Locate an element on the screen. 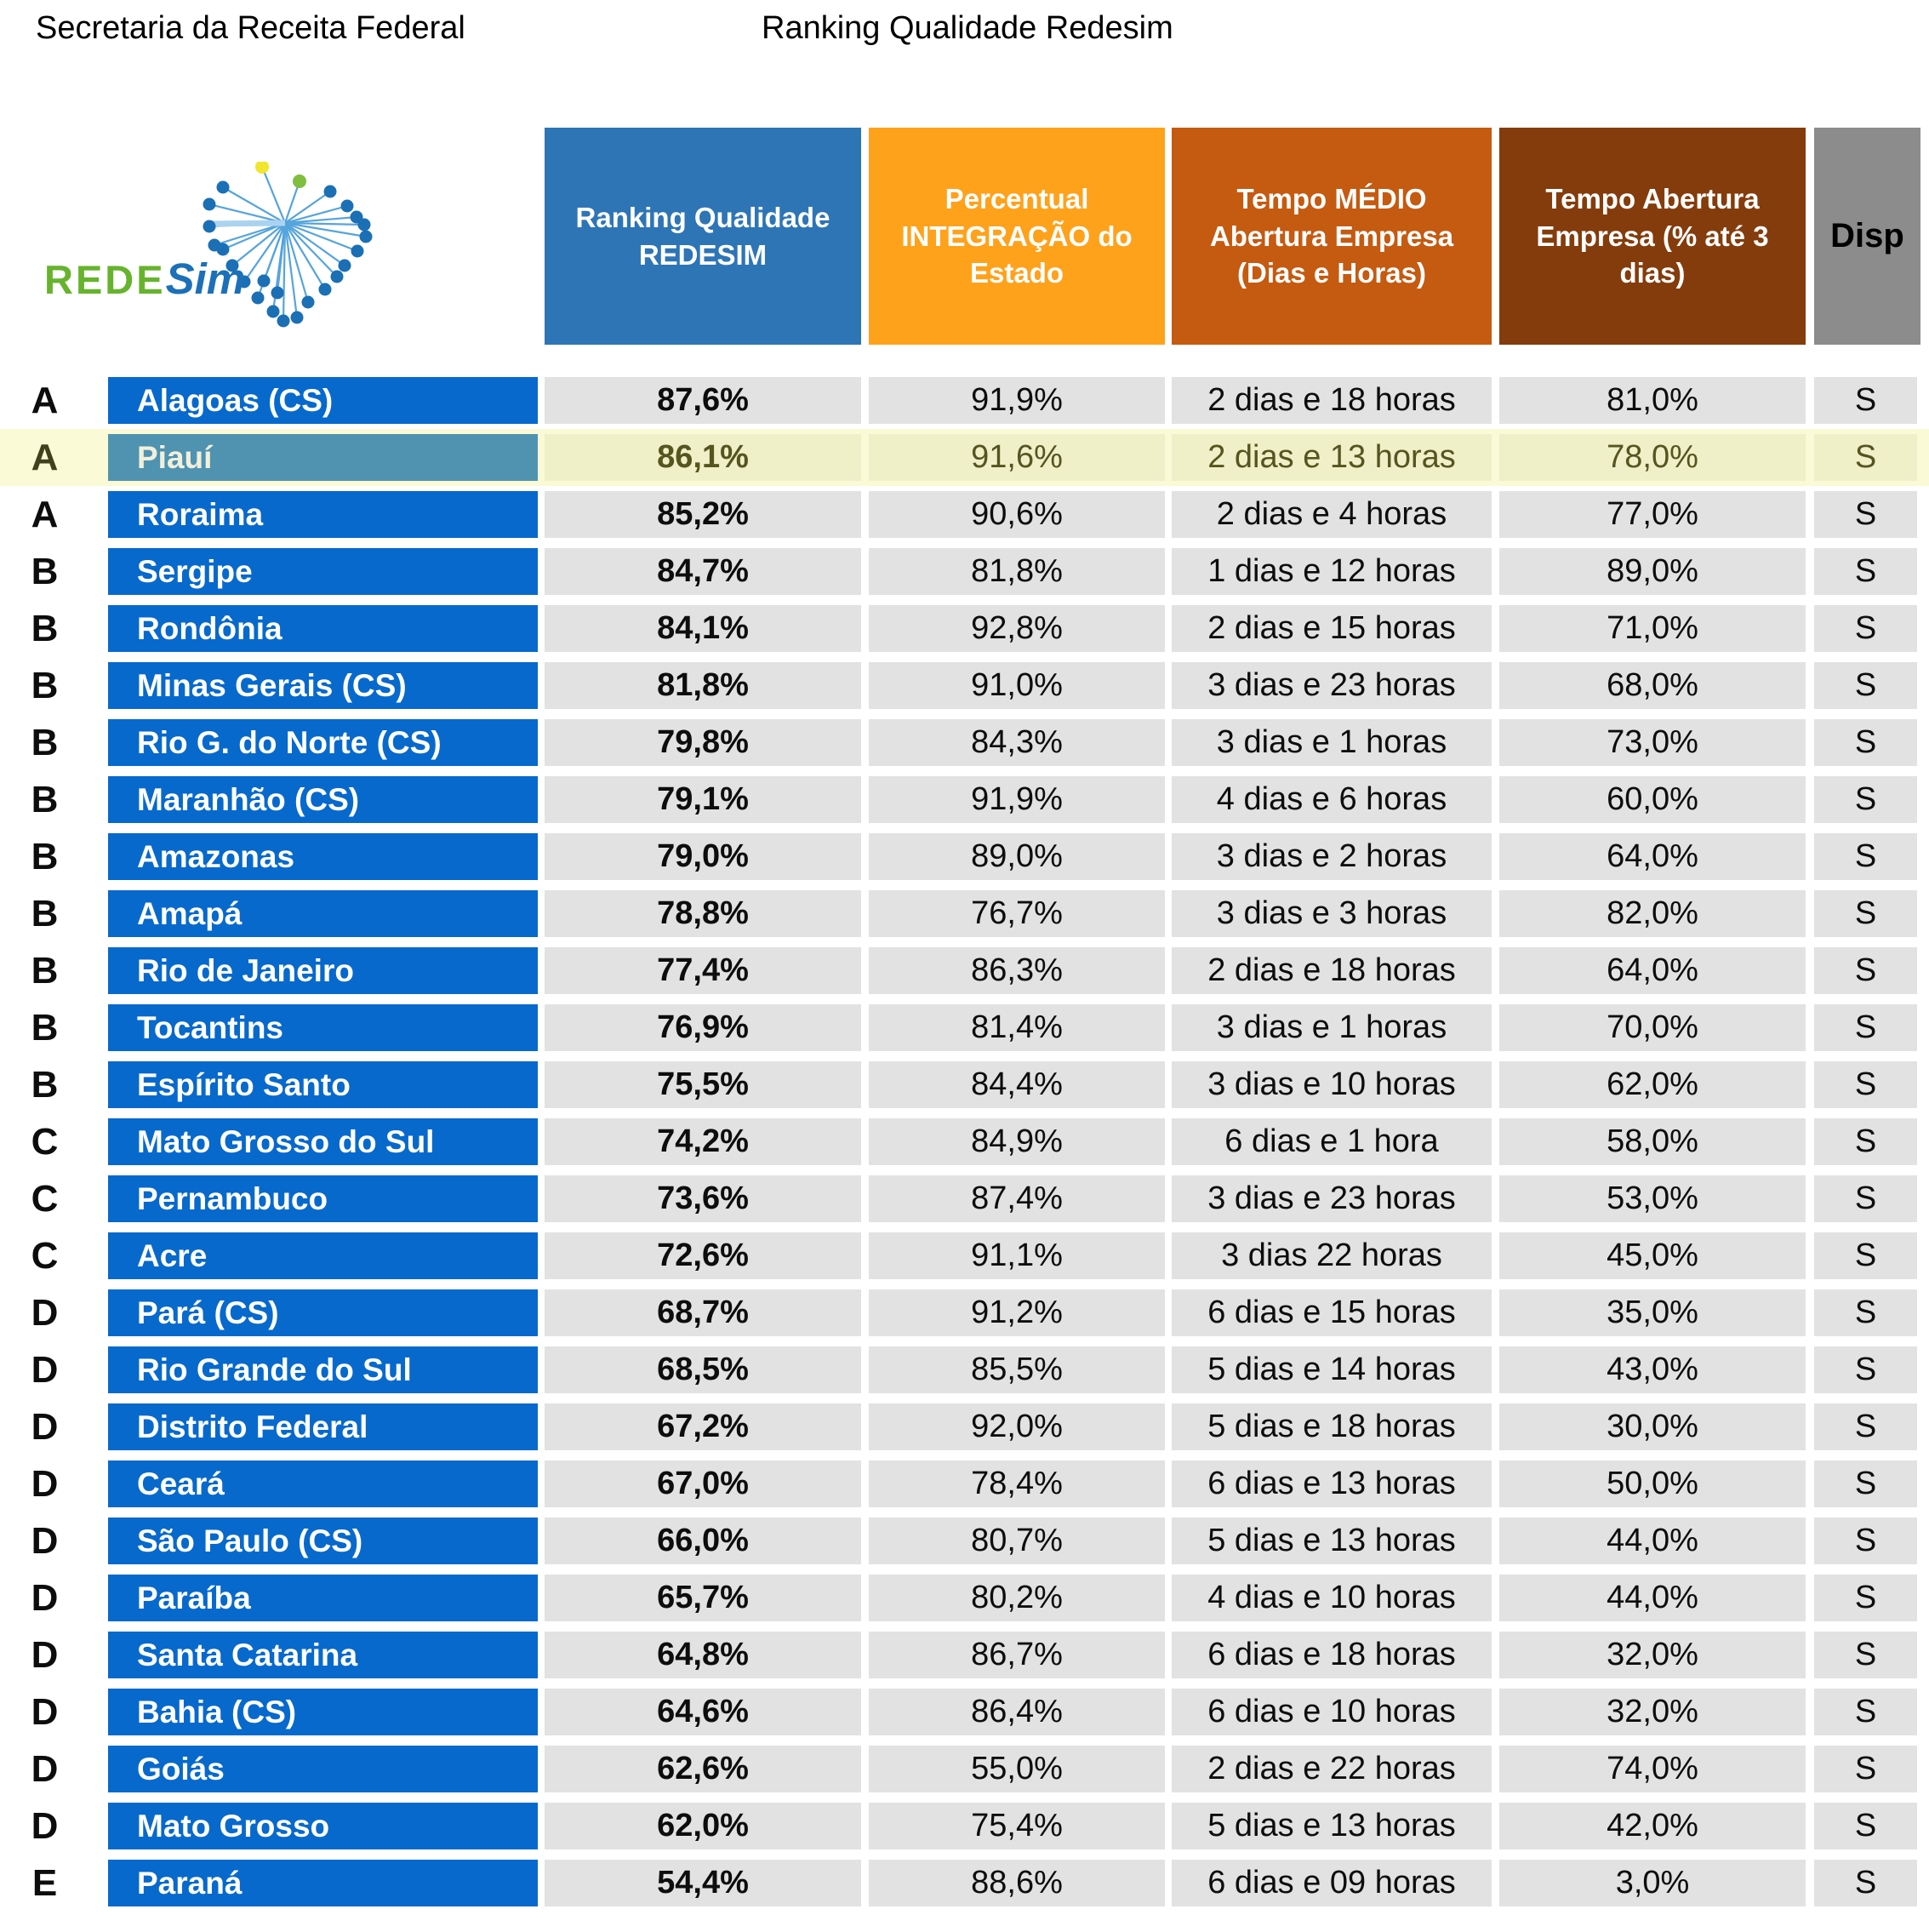 This screenshot has height=1932, width=1929. tempo-medio-cell: 2 dias e 22 horas is located at coordinates (1332, 1769).